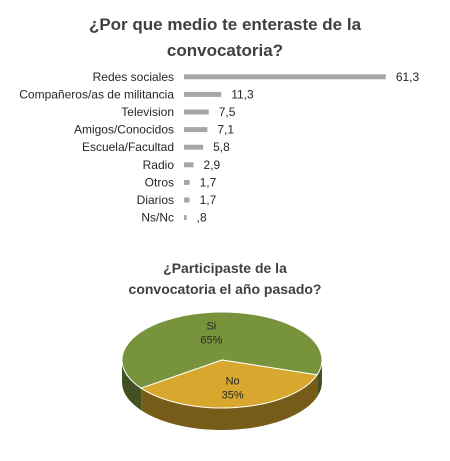 The height and width of the screenshot is (461, 450). I want to click on pie-slice-value-label: 65%, so click(211, 341).